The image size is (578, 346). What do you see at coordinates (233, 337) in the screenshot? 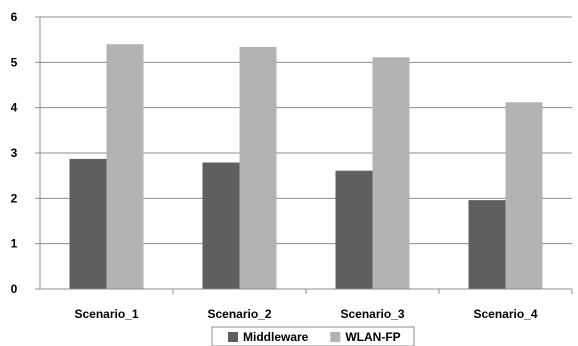
I see `legend-swatch-middleware` at bounding box center [233, 337].